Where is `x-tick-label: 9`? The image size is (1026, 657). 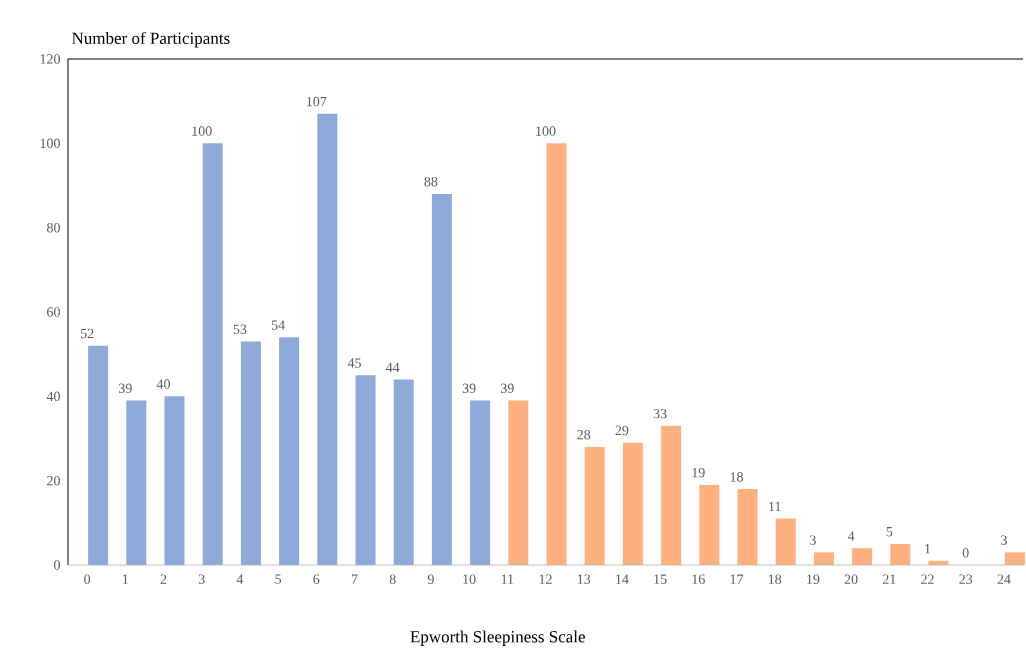
x-tick-label: 9 is located at coordinates (430, 579).